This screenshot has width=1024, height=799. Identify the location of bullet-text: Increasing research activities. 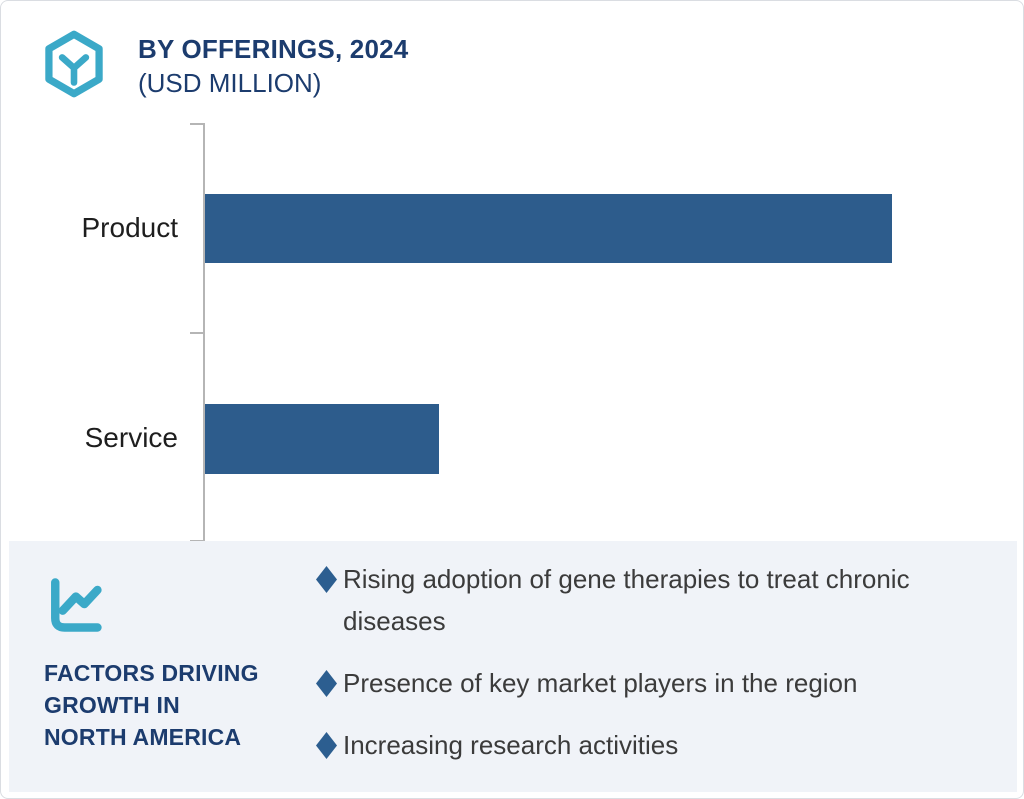
(511, 745).